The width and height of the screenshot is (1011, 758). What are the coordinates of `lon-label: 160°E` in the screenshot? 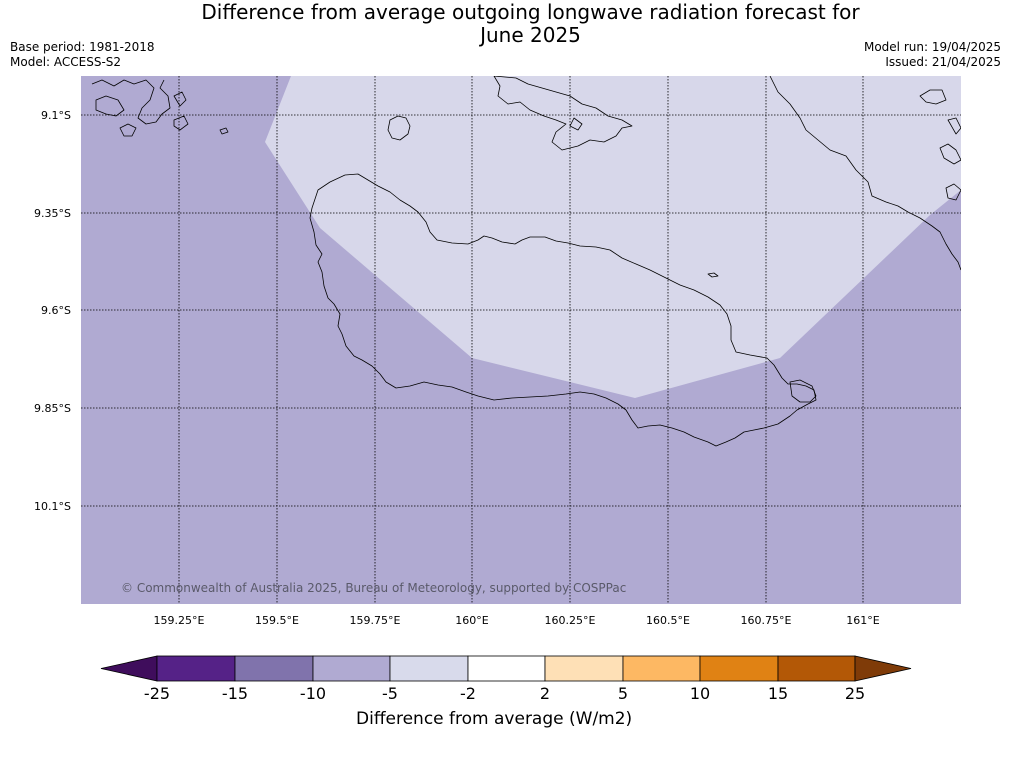 It's located at (471, 620).